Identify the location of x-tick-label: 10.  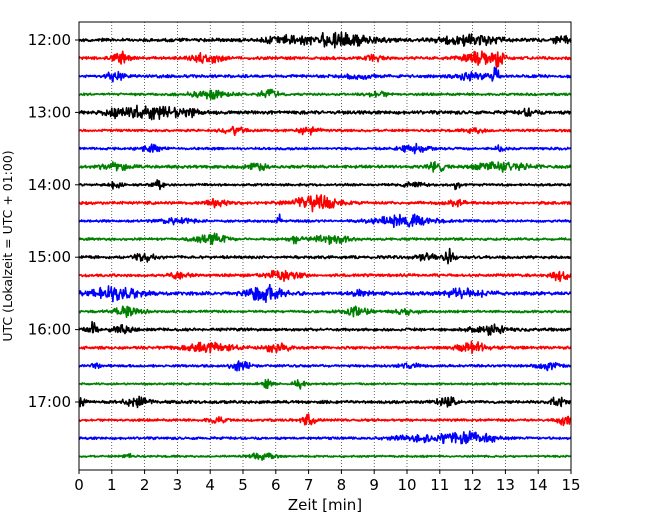
(406, 485).